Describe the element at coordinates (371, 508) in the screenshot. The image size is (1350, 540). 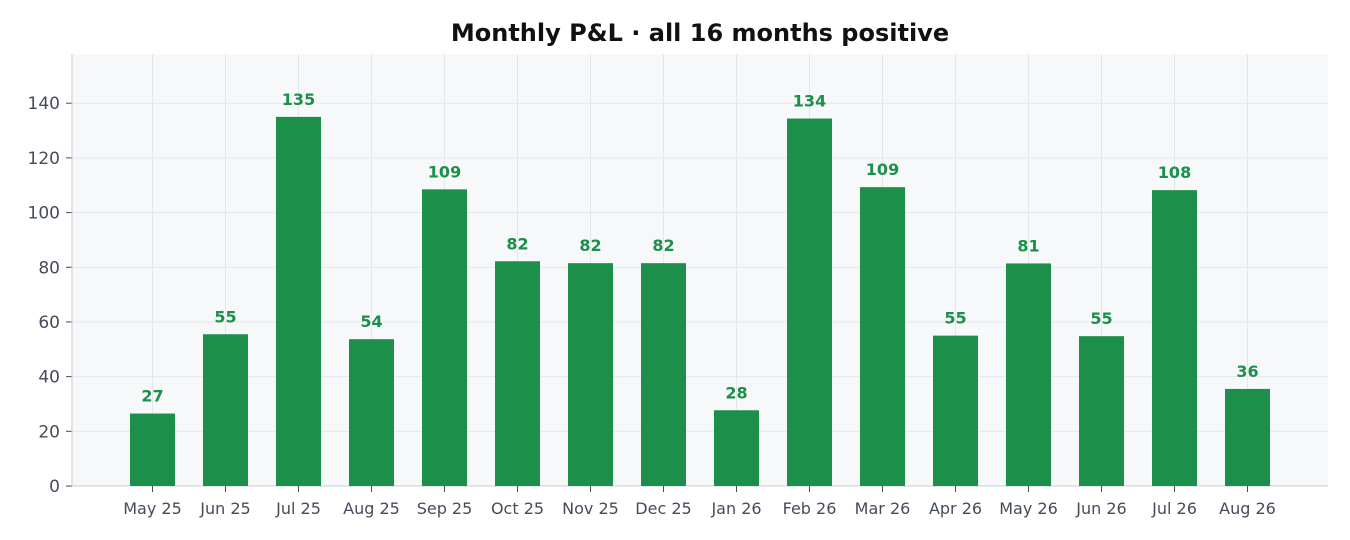
I see `x-tick-label: Aug 25` at that location.